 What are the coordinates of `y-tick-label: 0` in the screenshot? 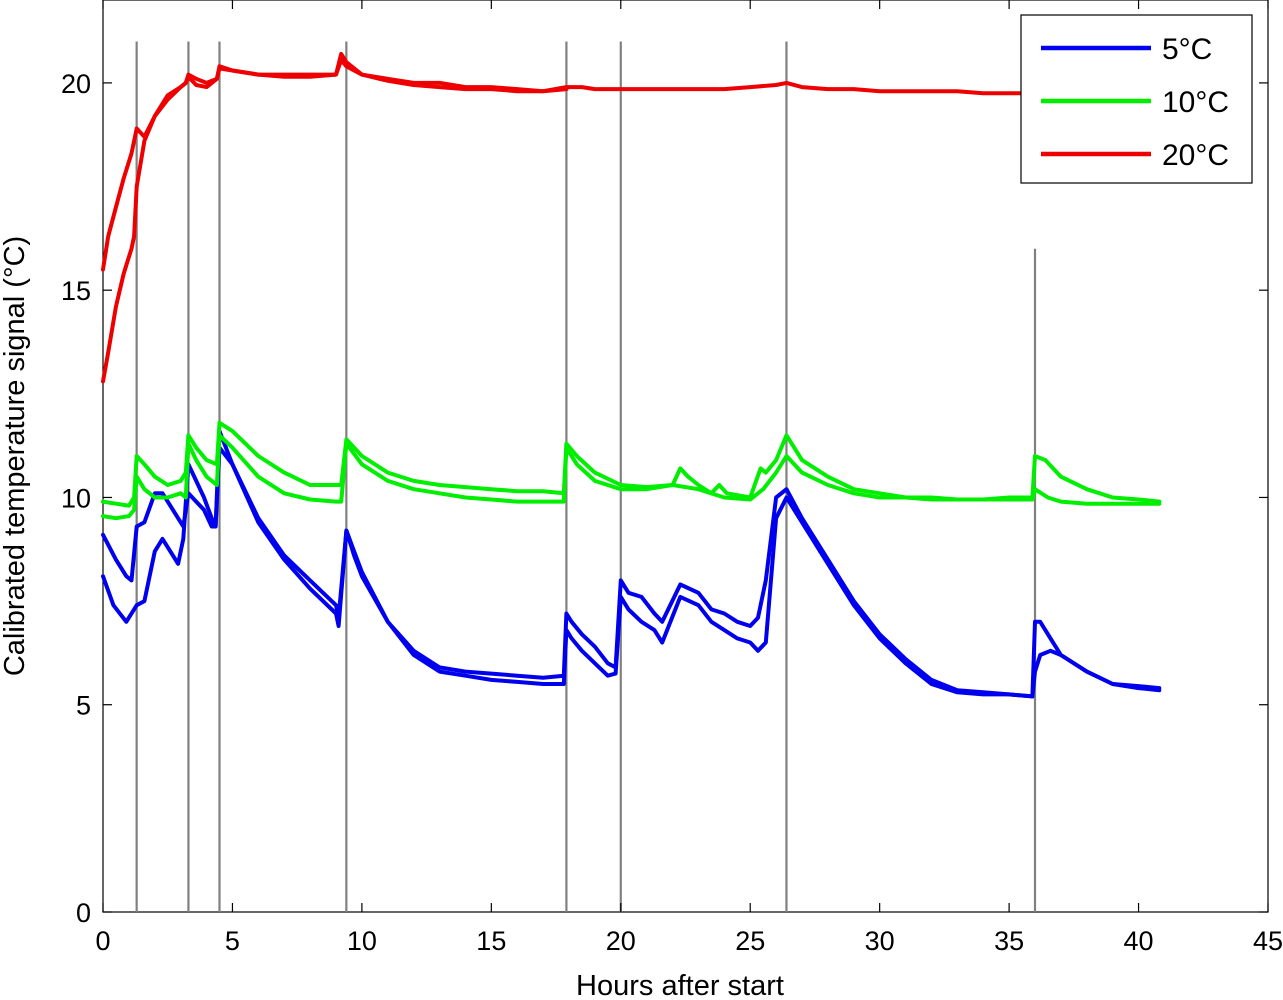 It's located at (83, 913).